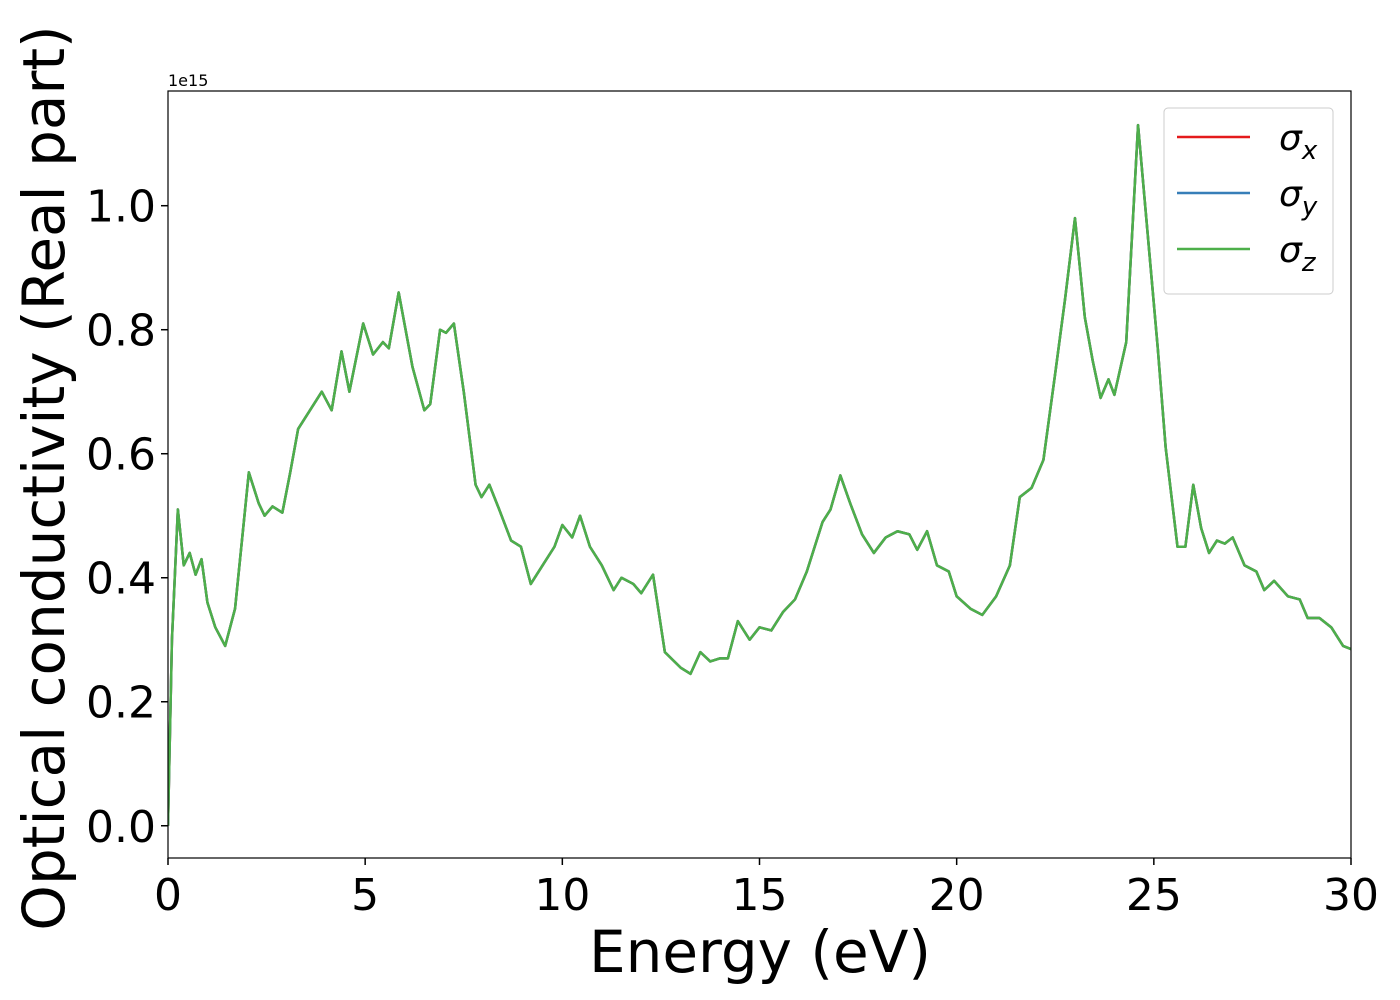 The image size is (1400, 1000). Describe the element at coordinates (121, 827) in the screenshot. I see `y-tick-label: 0.0` at that location.